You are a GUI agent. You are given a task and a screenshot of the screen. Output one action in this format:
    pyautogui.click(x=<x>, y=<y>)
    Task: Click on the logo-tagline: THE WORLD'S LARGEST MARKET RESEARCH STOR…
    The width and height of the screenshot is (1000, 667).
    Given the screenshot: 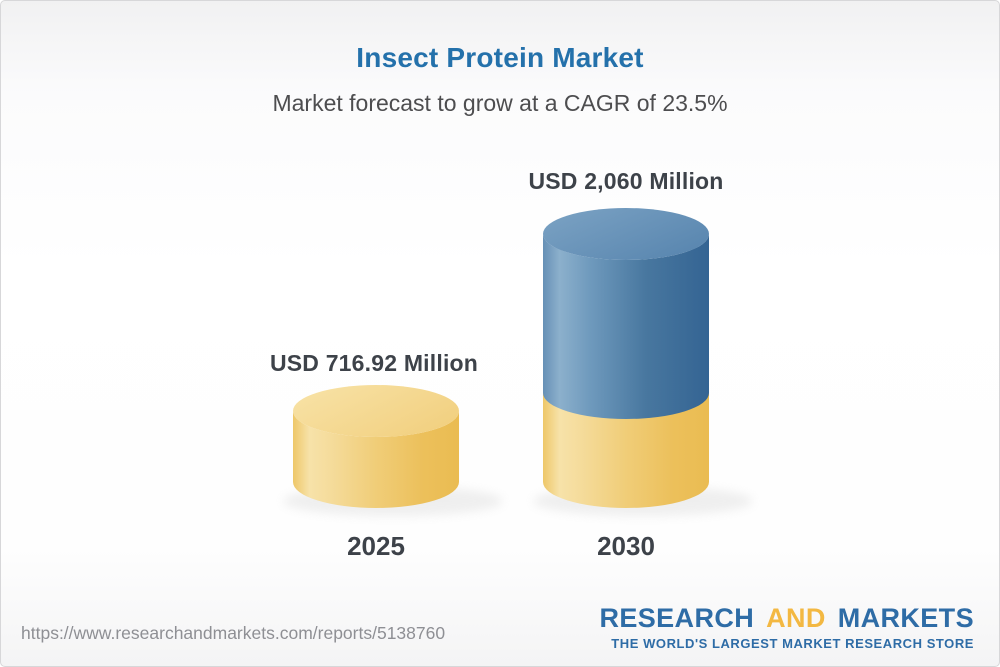 What is the action you would take?
    pyautogui.click(x=792, y=643)
    